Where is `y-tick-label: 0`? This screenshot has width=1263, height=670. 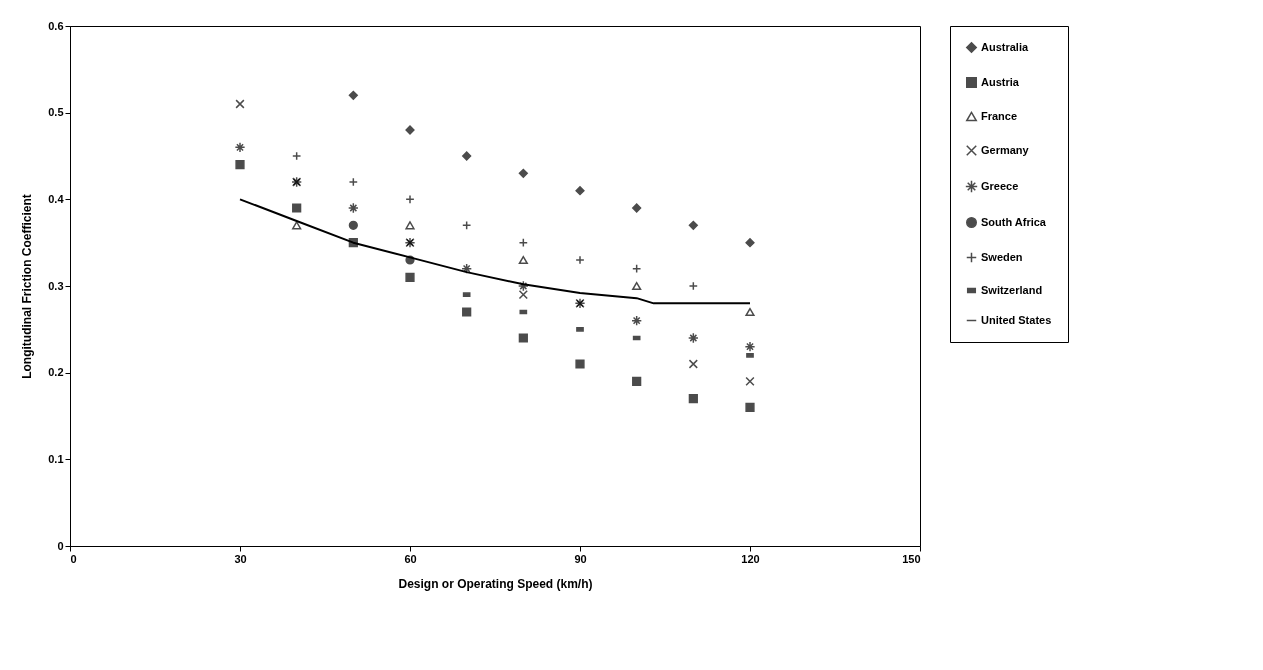
y-tick-label: 0 is located at coordinates (60, 545).